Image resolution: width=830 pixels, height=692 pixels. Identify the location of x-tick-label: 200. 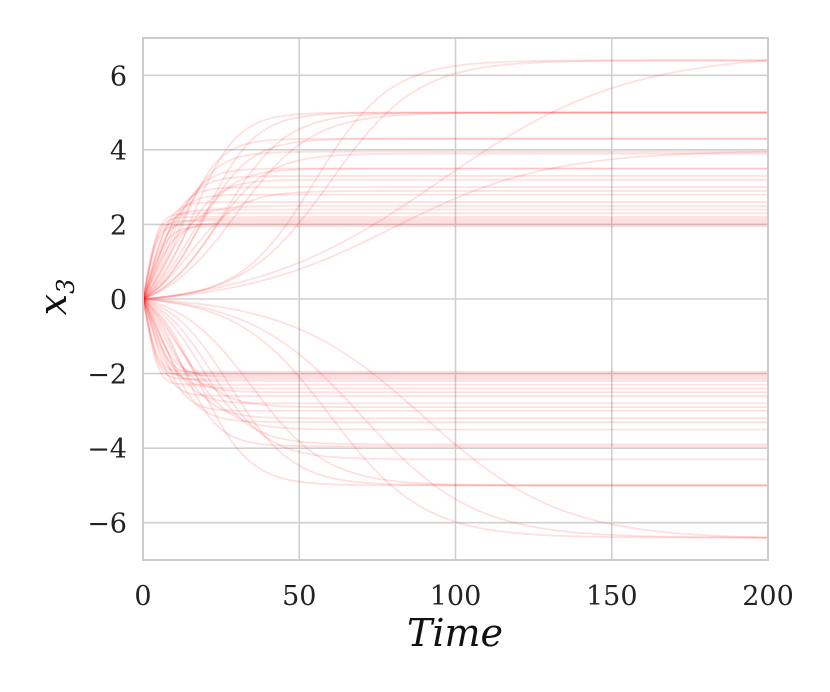
(768, 596).